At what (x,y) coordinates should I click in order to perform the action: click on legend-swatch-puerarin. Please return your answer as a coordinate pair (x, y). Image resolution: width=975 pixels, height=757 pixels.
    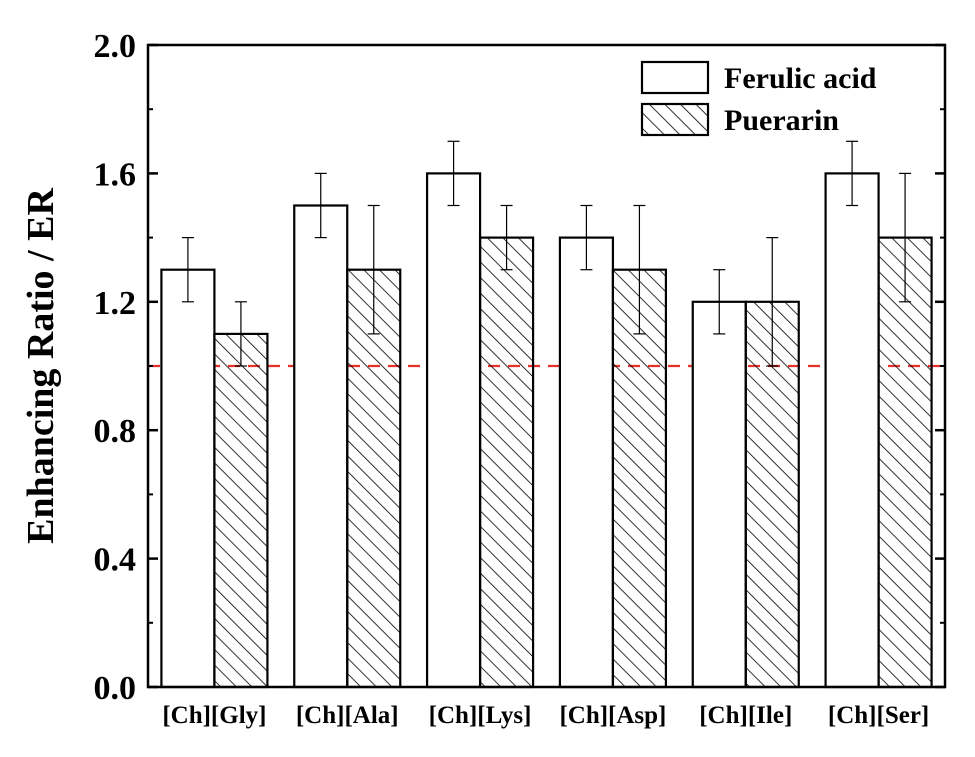
    Looking at the image, I should click on (675, 119).